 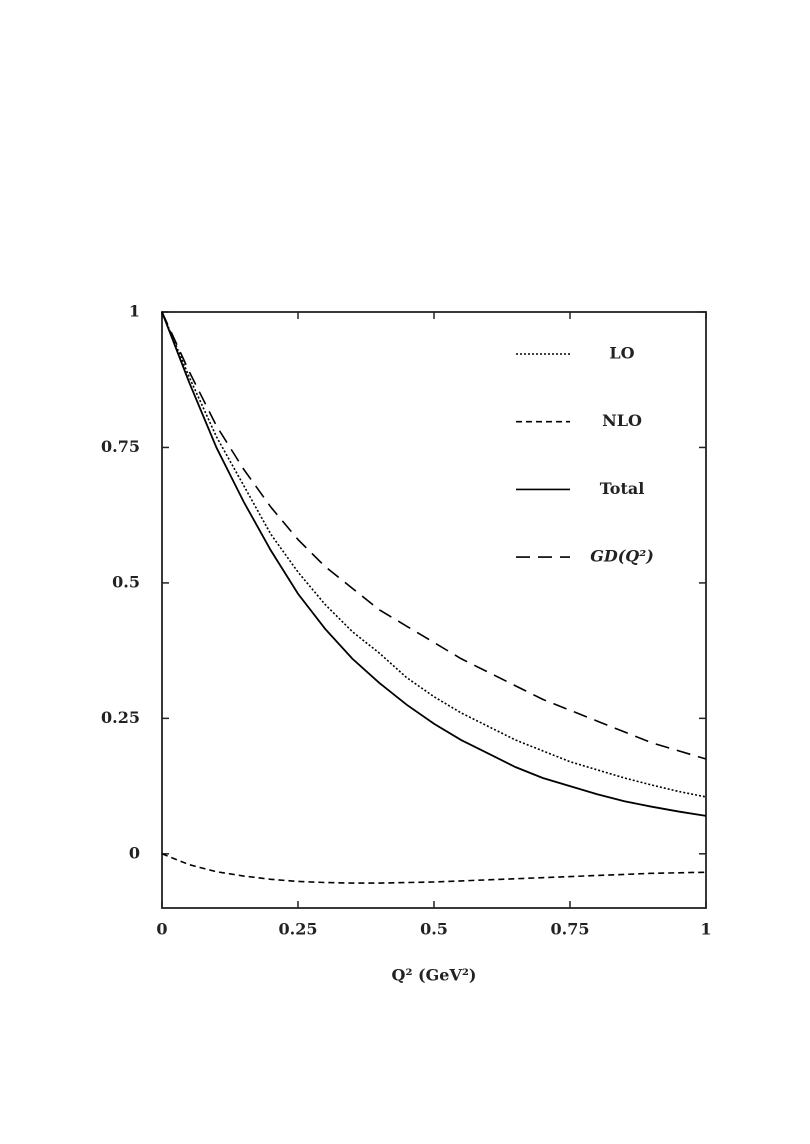 I want to click on legend-label: LO, so click(x=621, y=353).